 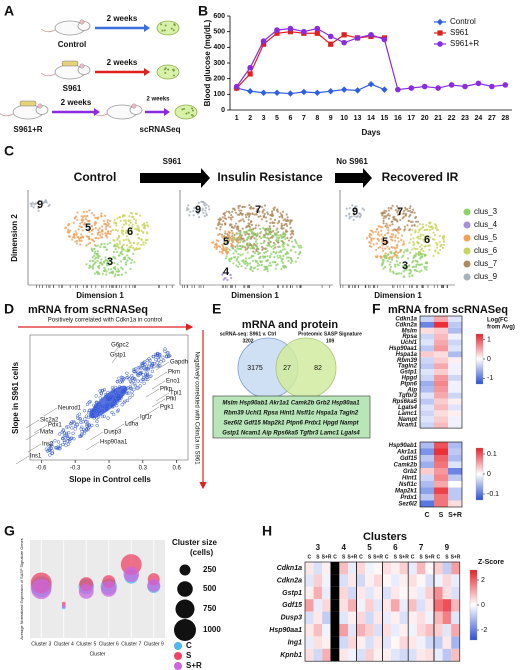 What do you see at coordinates (72, 44) in the screenshot?
I see `label: Control` at bounding box center [72, 44].